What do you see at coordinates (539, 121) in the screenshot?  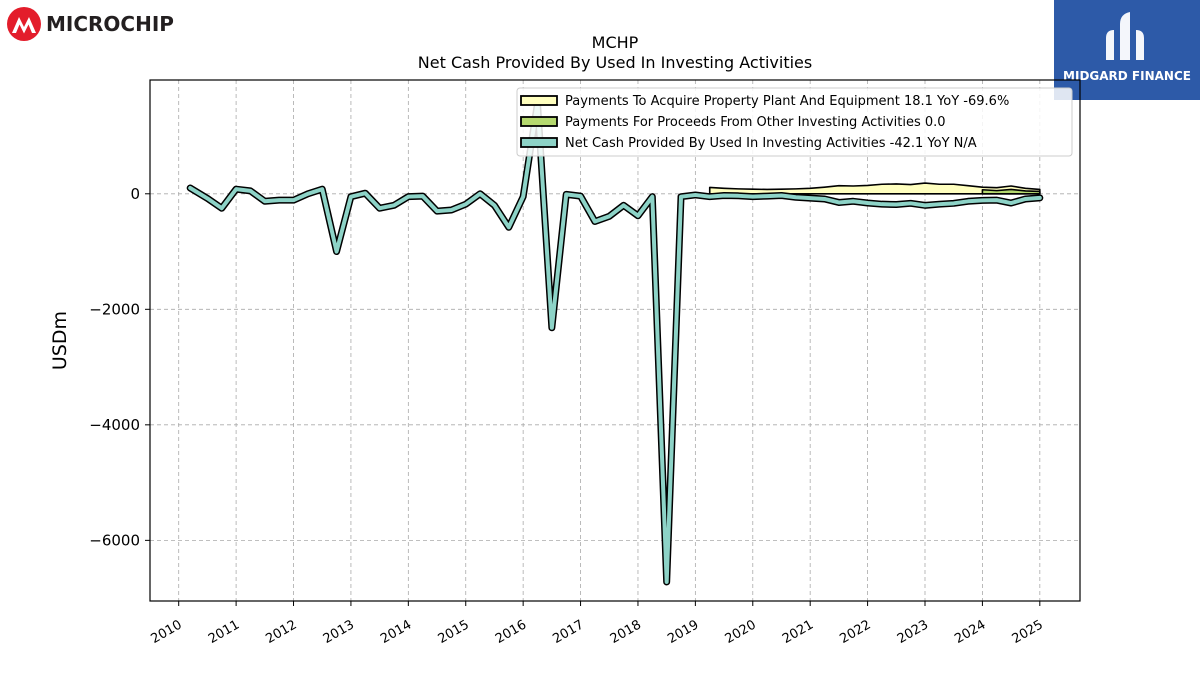 I see `legend-swatch-other` at bounding box center [539, 121].